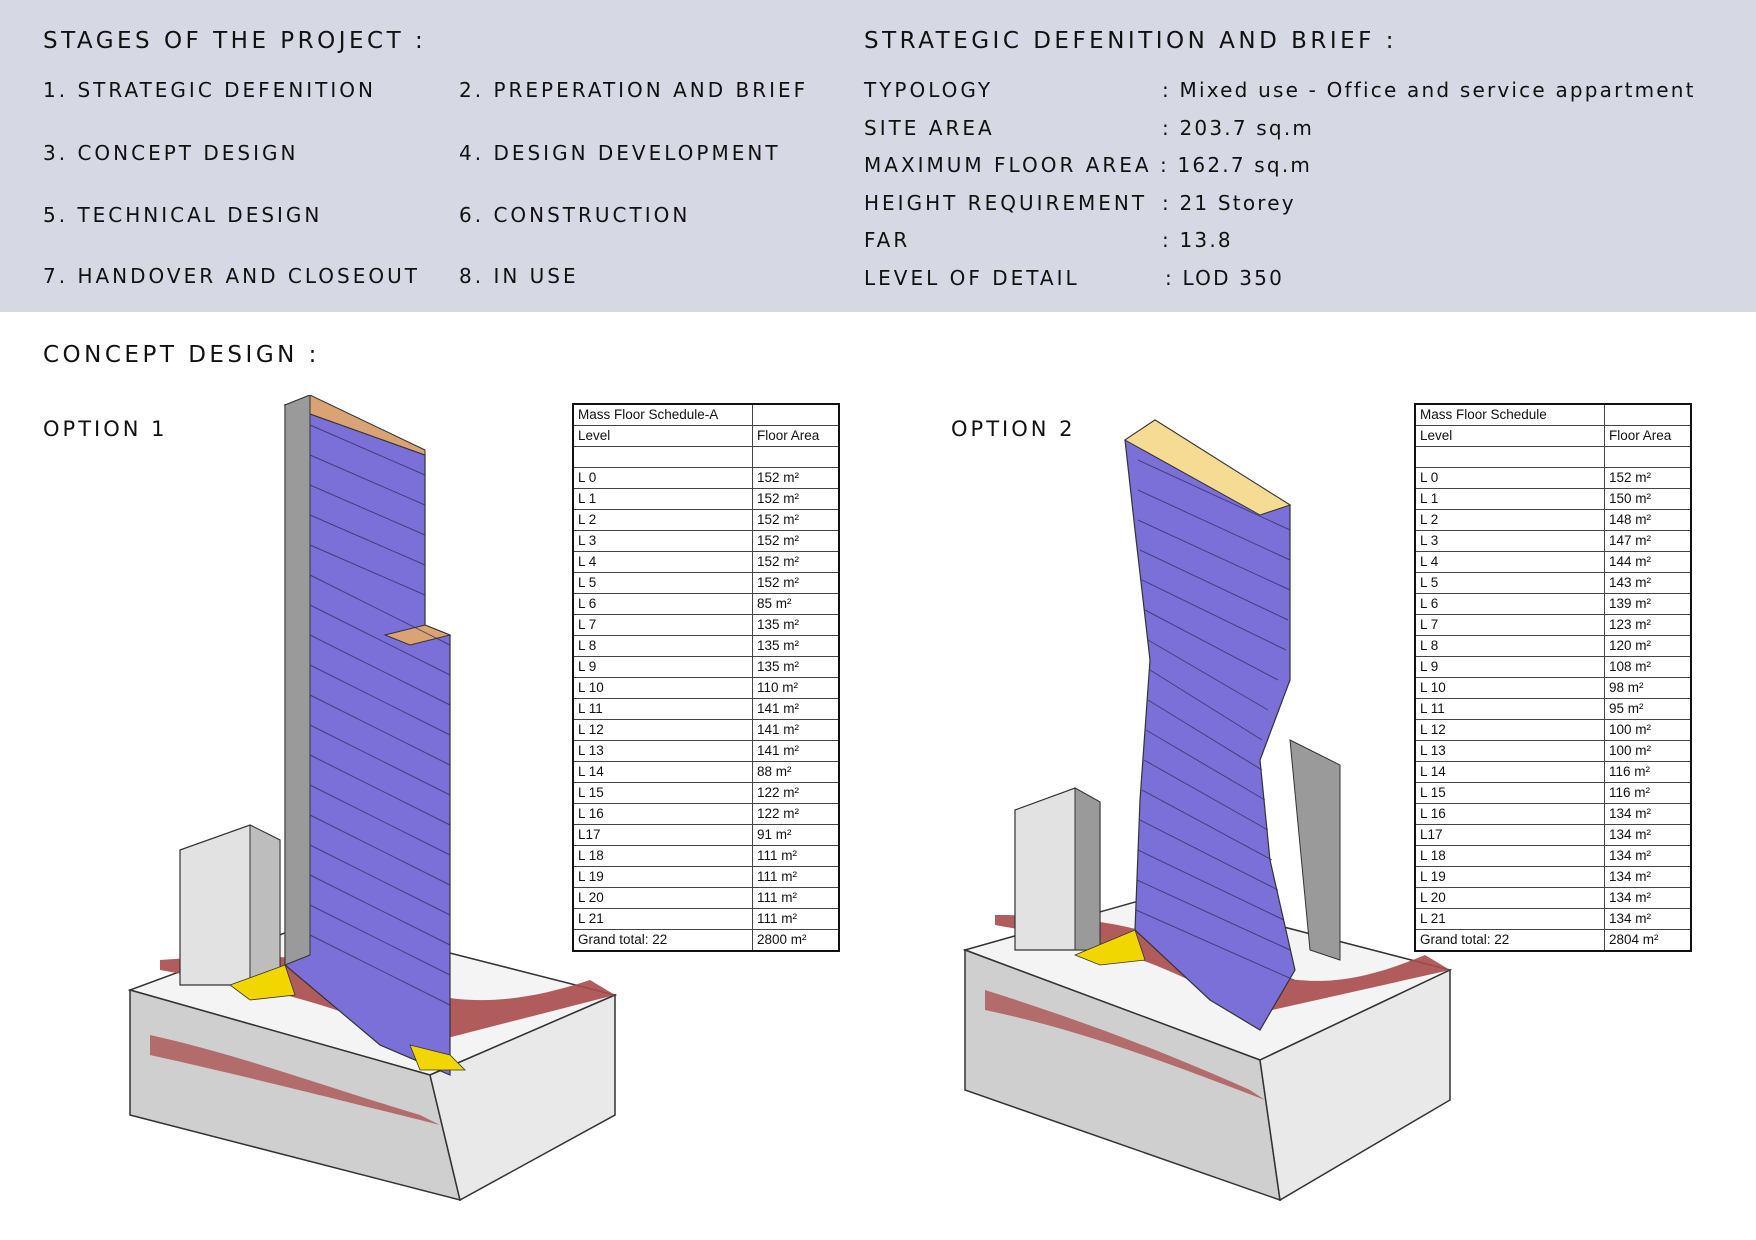 This screenshot has height=1240, width=1756. I want to click on schedule-row: L 3 147 m², so click(1553, 541).